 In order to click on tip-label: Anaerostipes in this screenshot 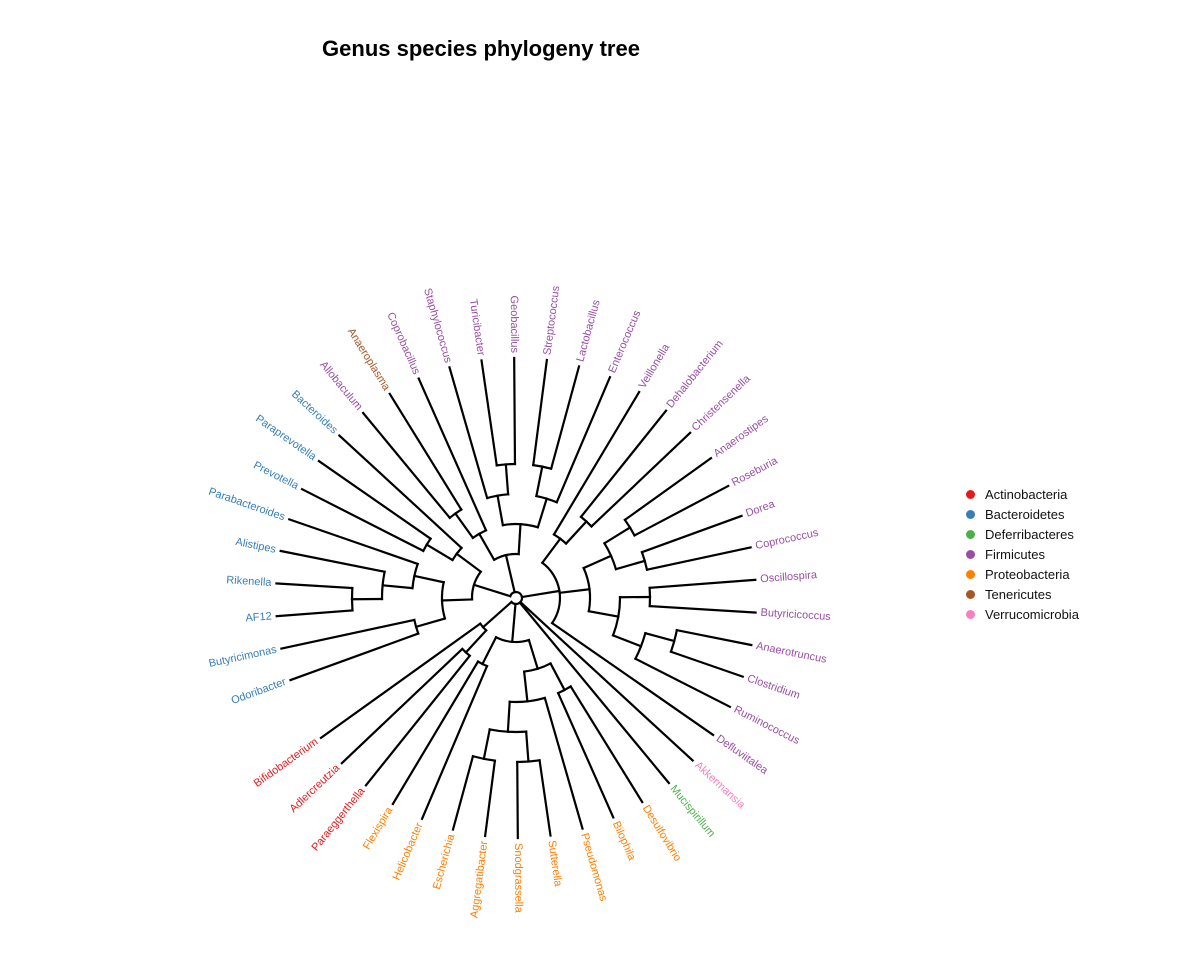, I will do `click(742, 436)`.